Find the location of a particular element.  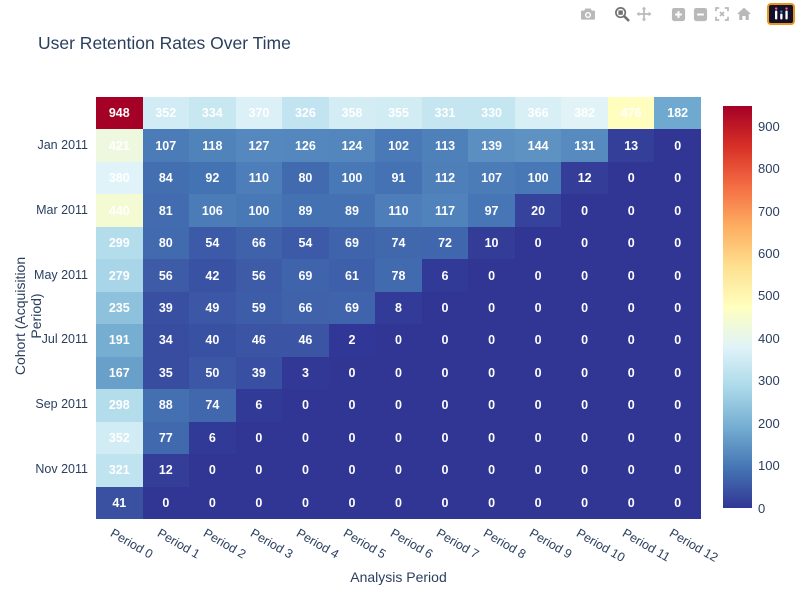

heatmap-cell: 235 is located at coordinates (119, 308).